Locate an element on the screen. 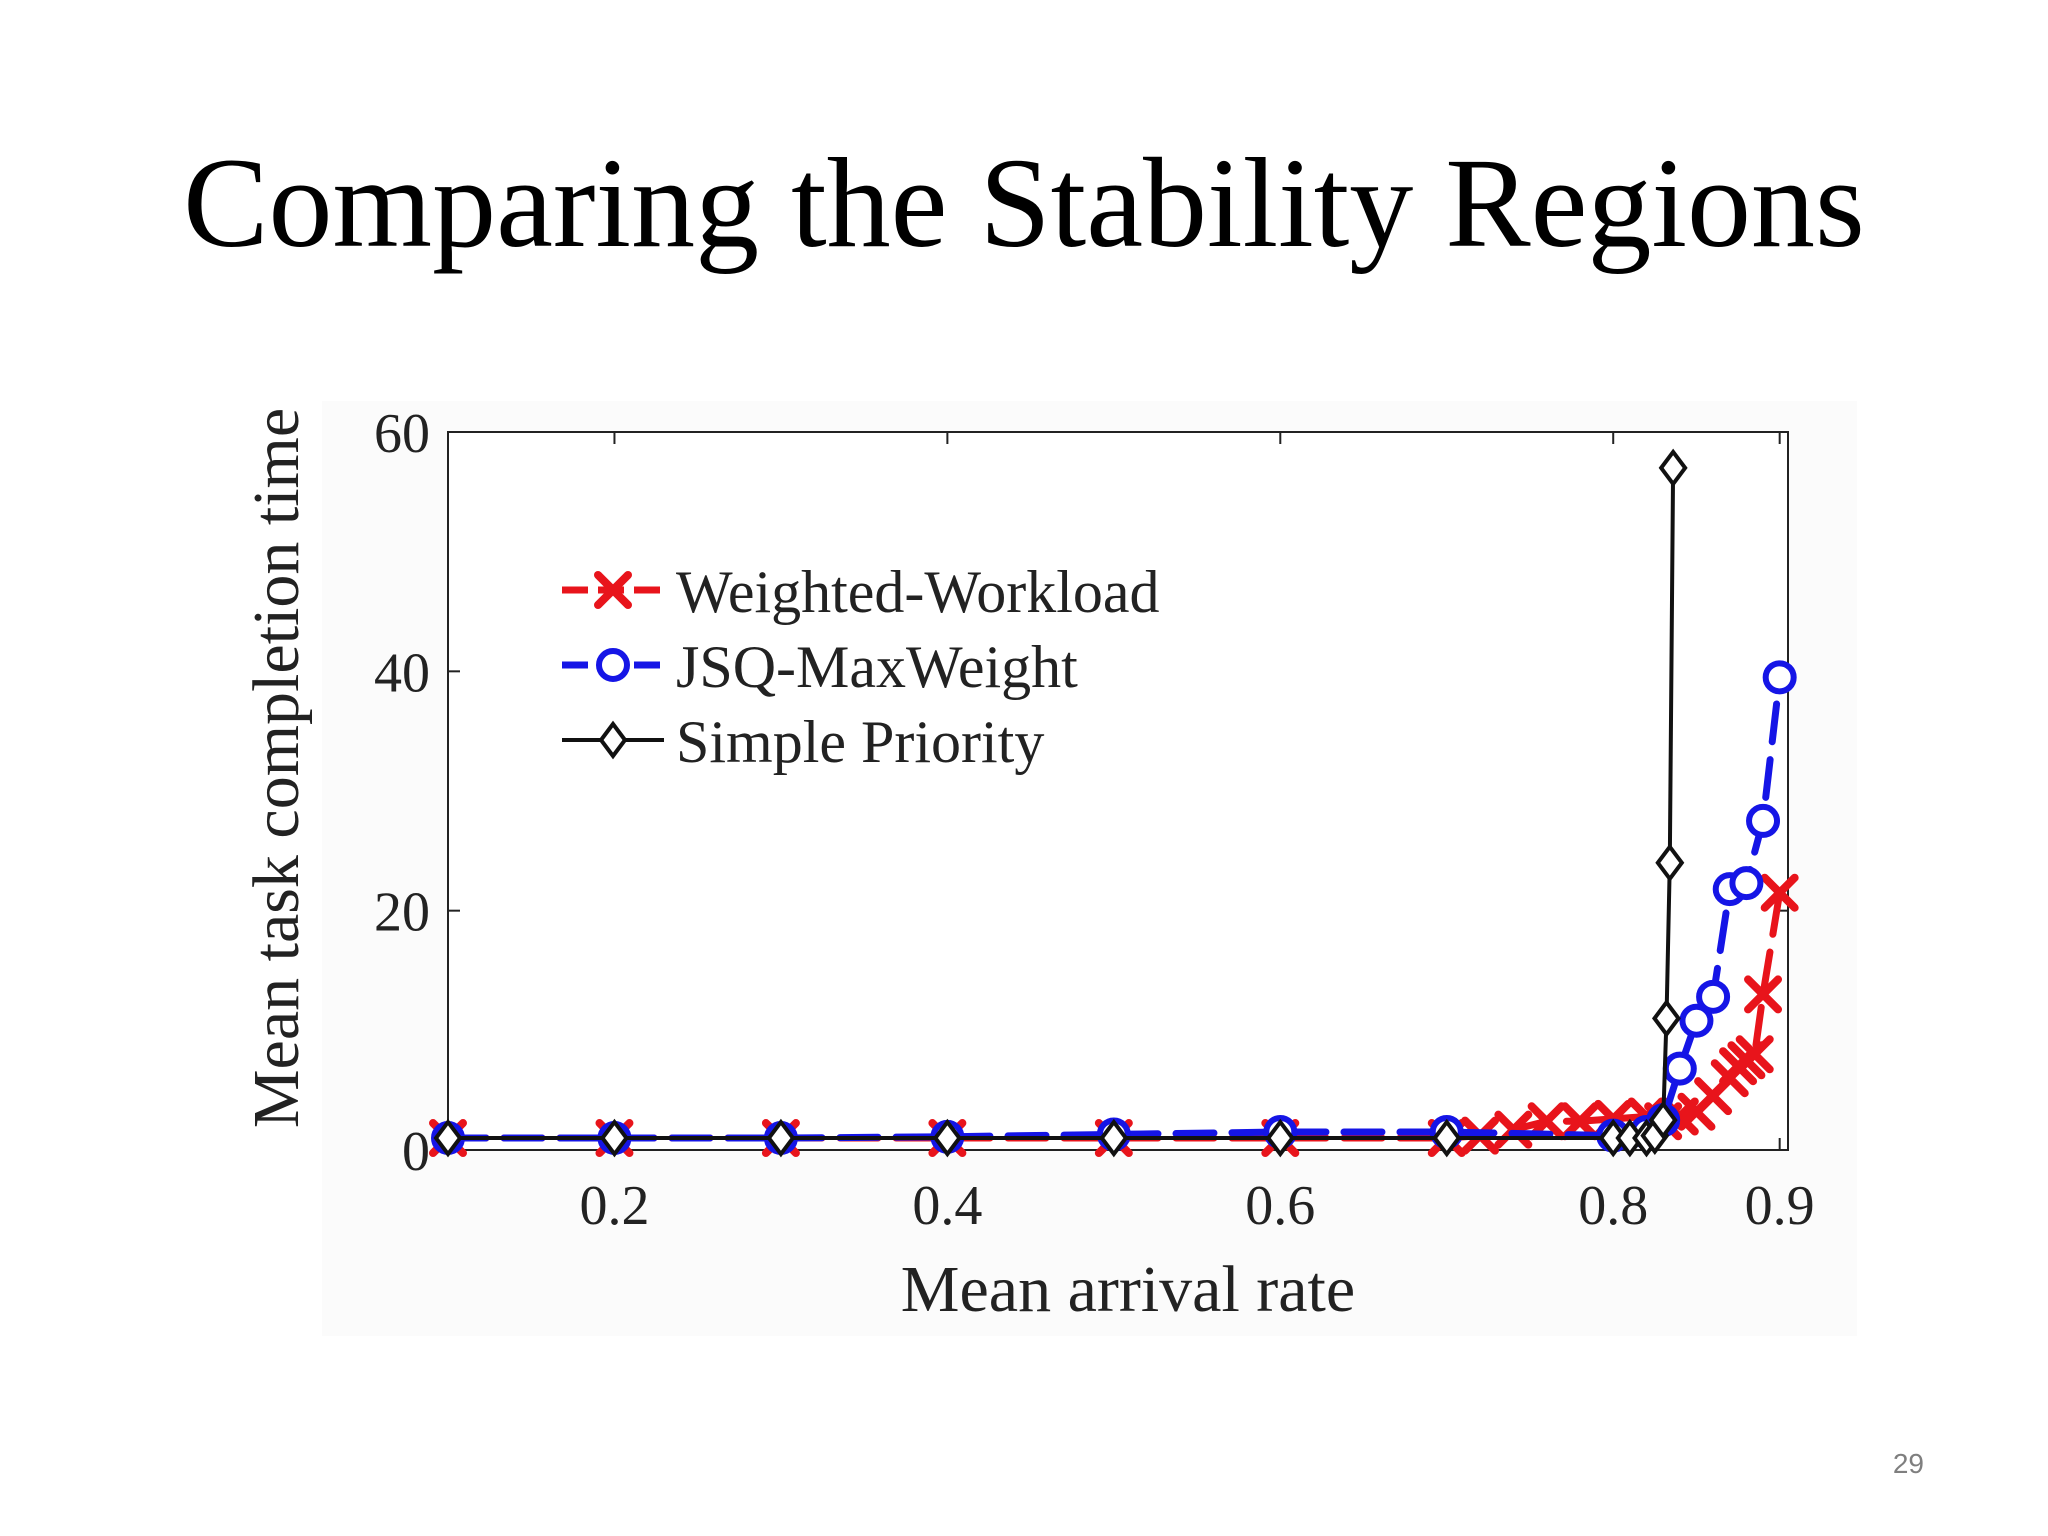  legend-entry: Simple Priority is located at coordinates (803, 742).